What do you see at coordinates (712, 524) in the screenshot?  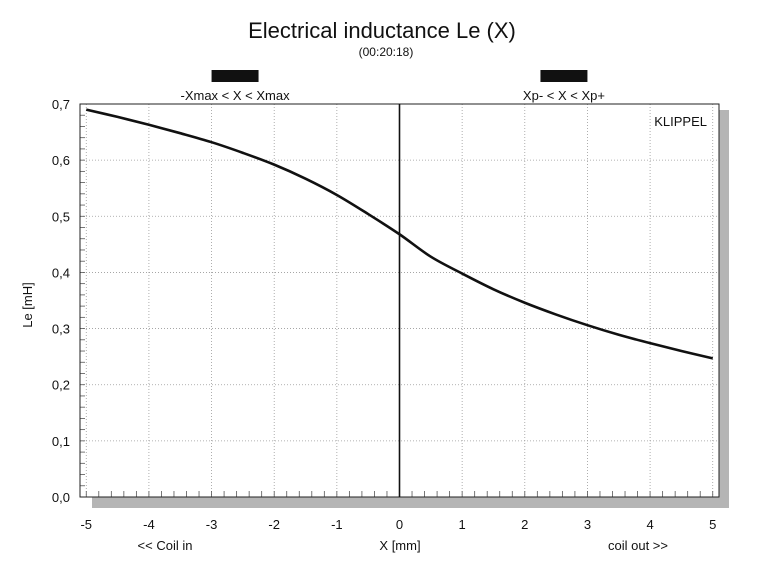 I see `x-tick-label: 5` at bounding box center [712, 524].